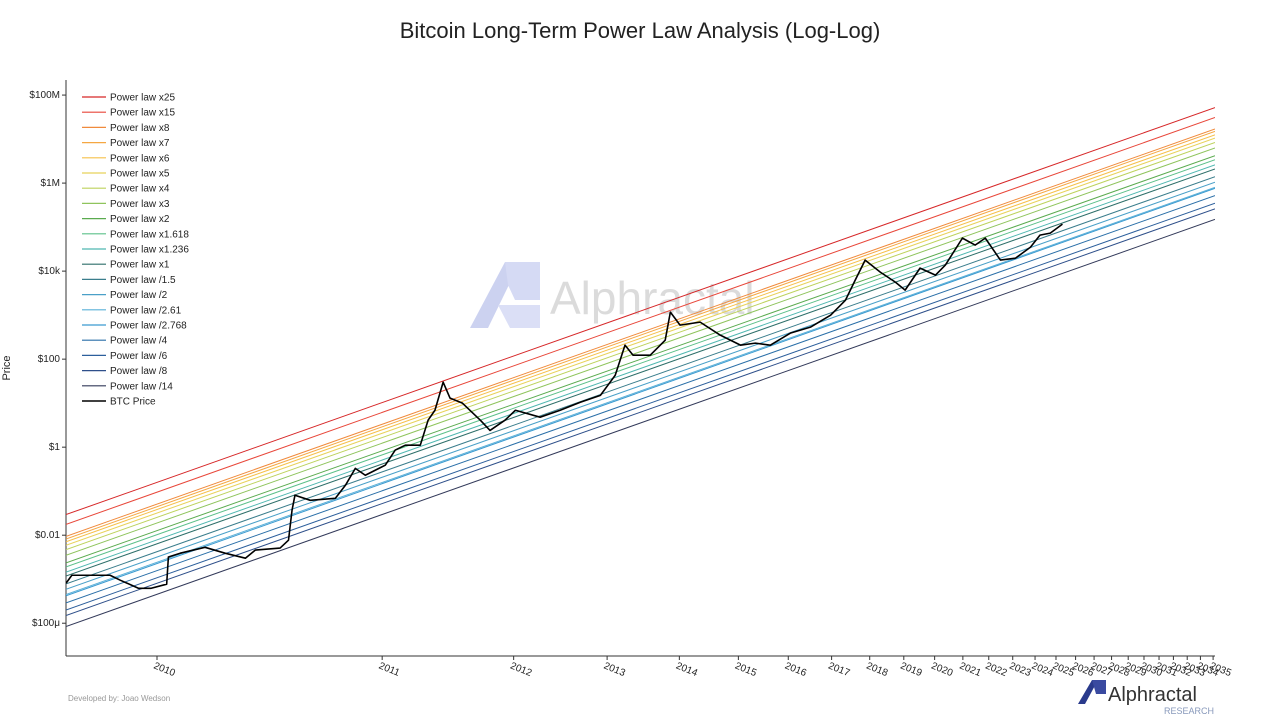 The width and height of the screenshot is (1280, 720). I want to click on y-tick-label: $100M, so click(44, 95).